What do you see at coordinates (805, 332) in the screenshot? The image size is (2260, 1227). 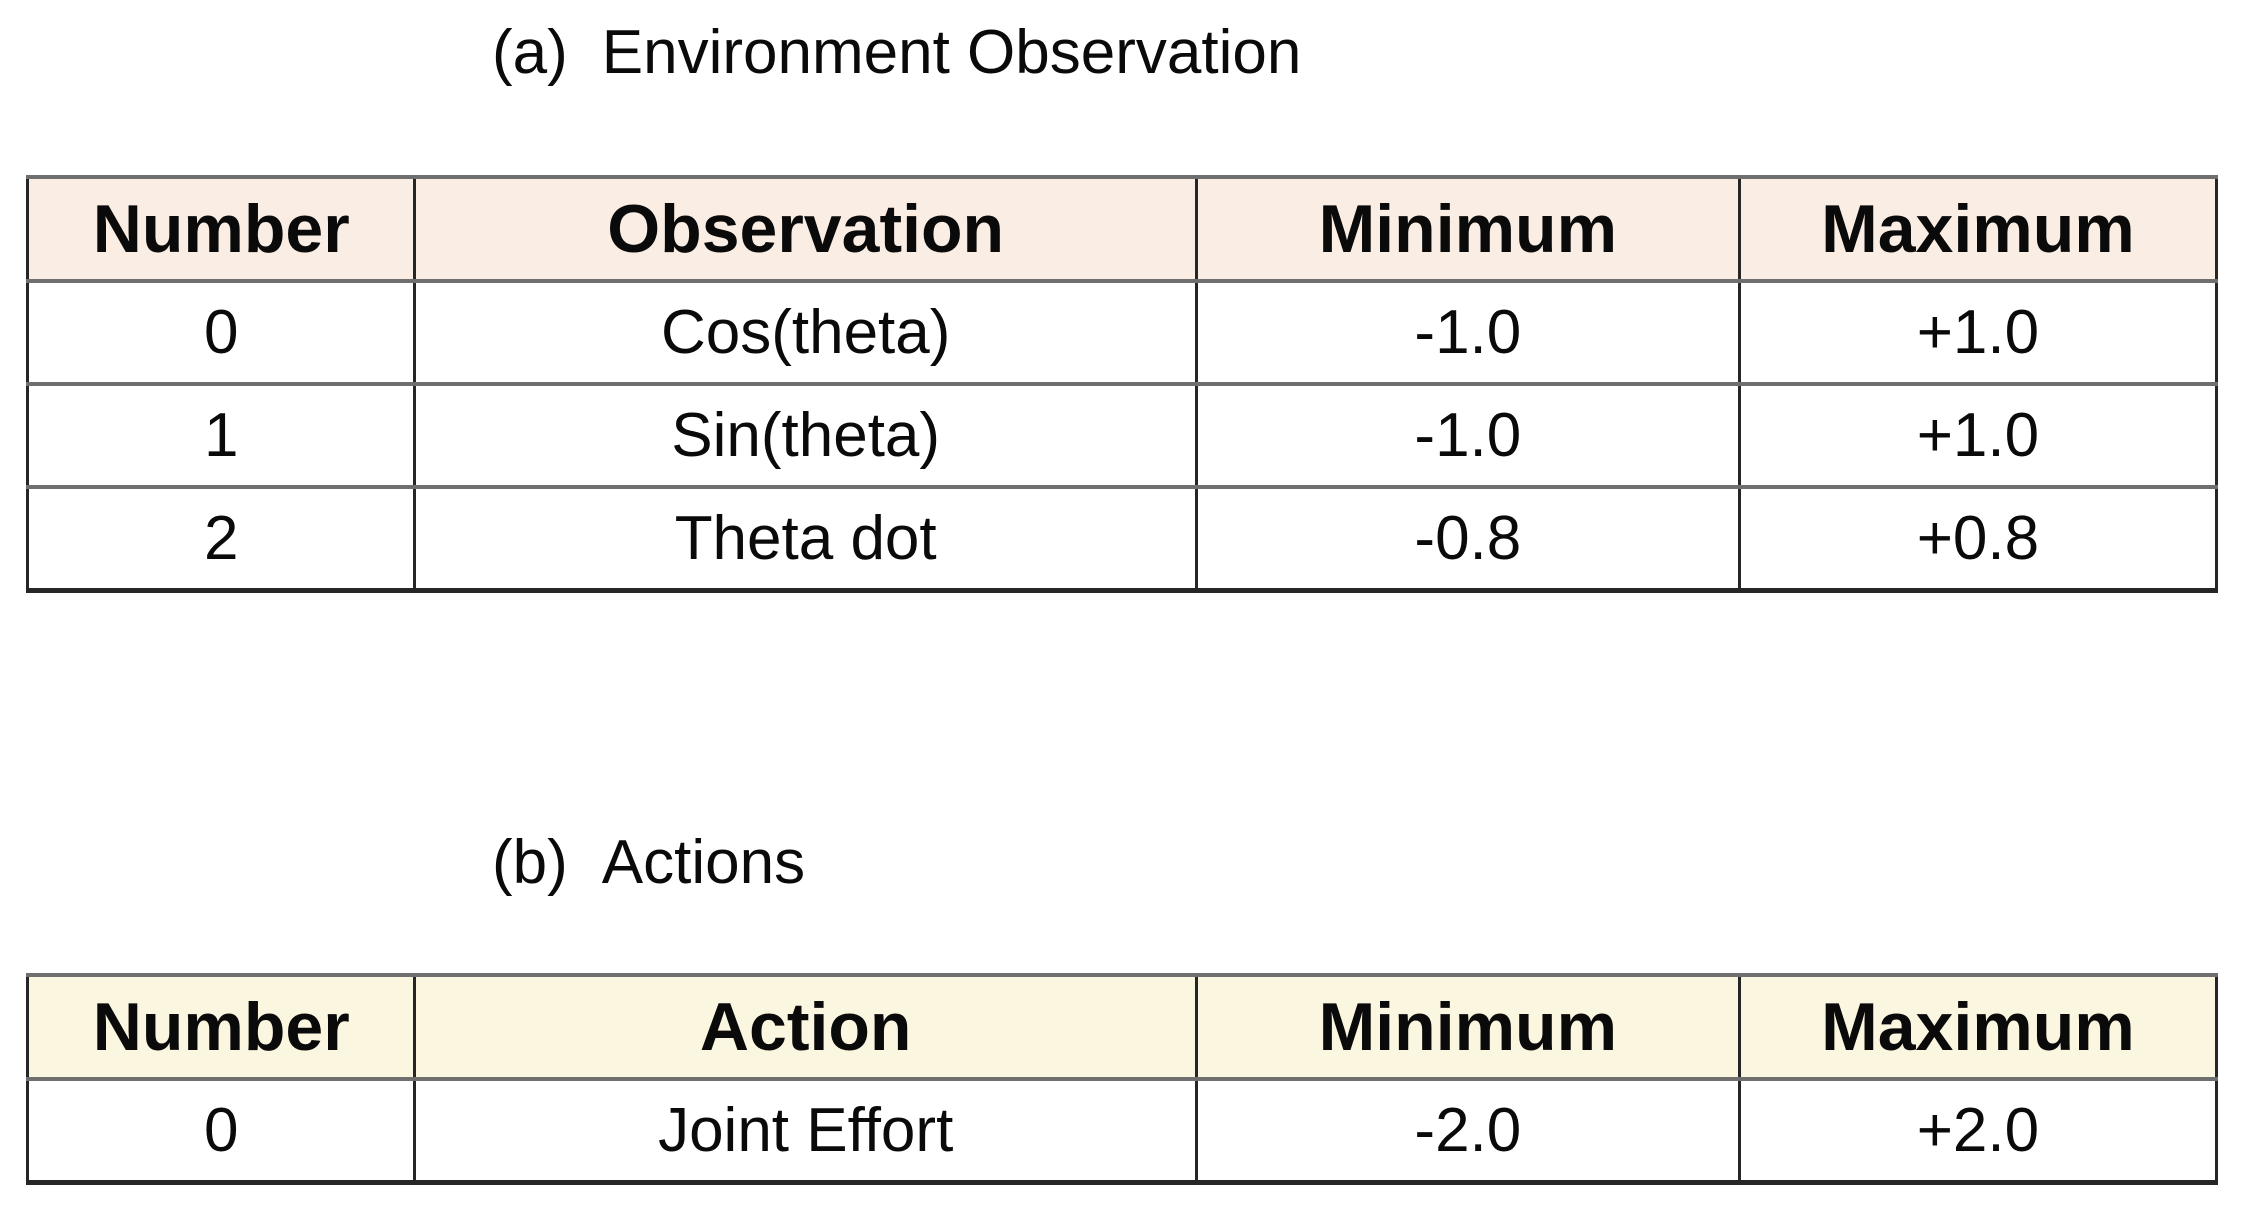 I see `cell-observation: Cos(theta)` at bounding box center [805, 332].